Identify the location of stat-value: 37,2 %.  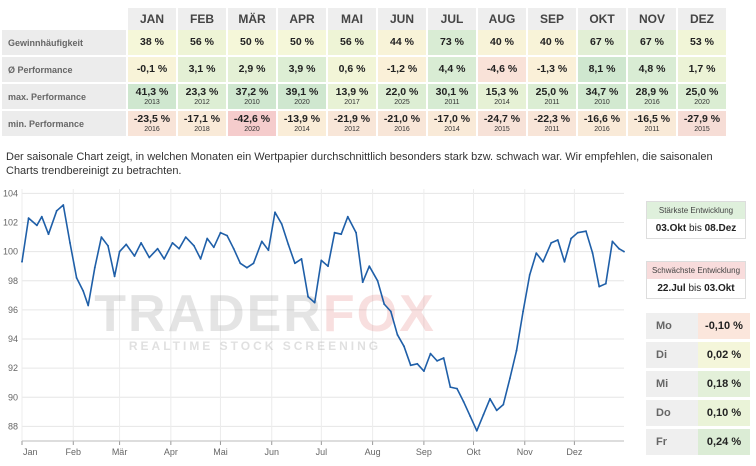
(252, 91).